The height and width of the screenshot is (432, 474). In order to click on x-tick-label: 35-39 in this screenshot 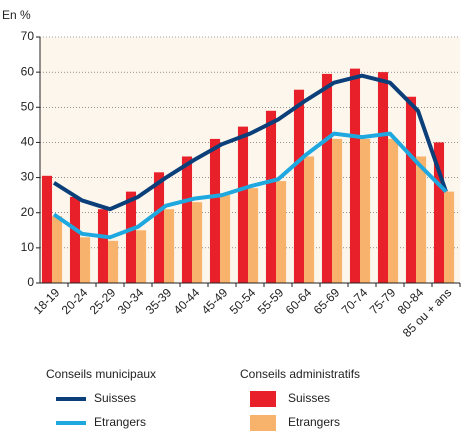, I will do `click(159, 301)`.